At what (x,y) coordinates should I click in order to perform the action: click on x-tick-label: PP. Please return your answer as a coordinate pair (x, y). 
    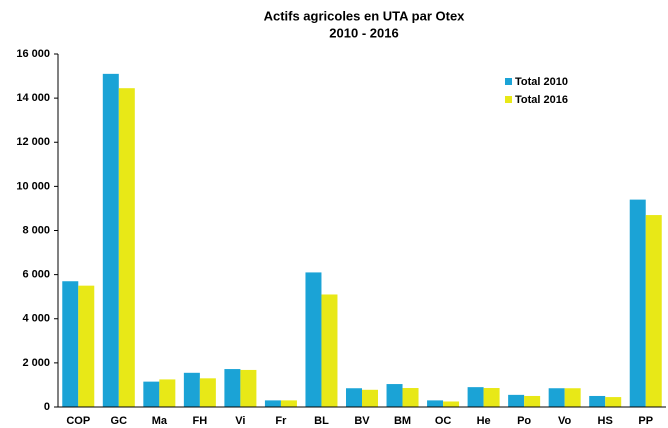
    Looking at the image, I should click on (645, 421).